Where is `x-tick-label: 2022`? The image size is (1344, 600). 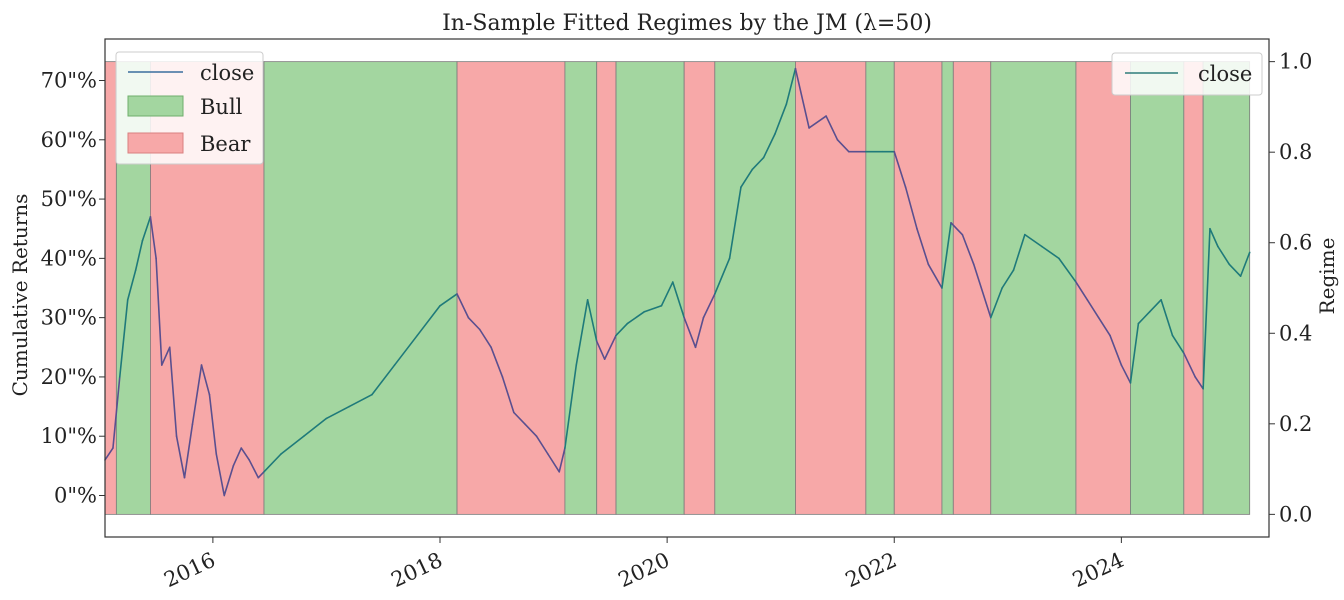 x-tick-label: 2022 is located at coordinates (871, 570).